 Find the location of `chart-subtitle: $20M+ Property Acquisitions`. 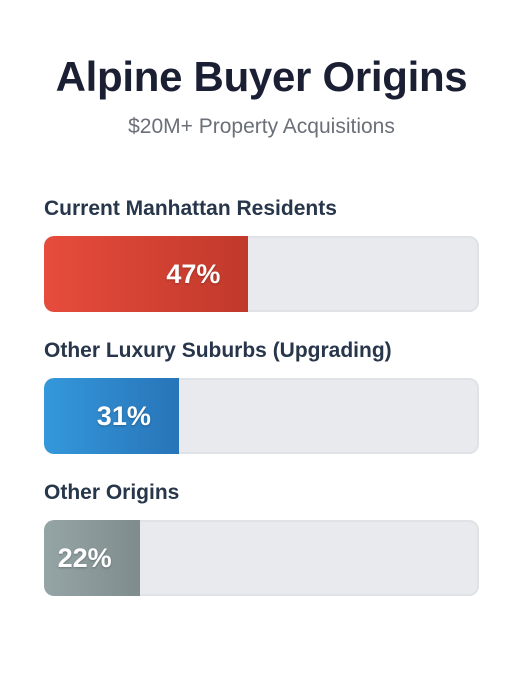

chart-subtitle: $20M+ Property Acquisitions is located at coordinates (261, 126).